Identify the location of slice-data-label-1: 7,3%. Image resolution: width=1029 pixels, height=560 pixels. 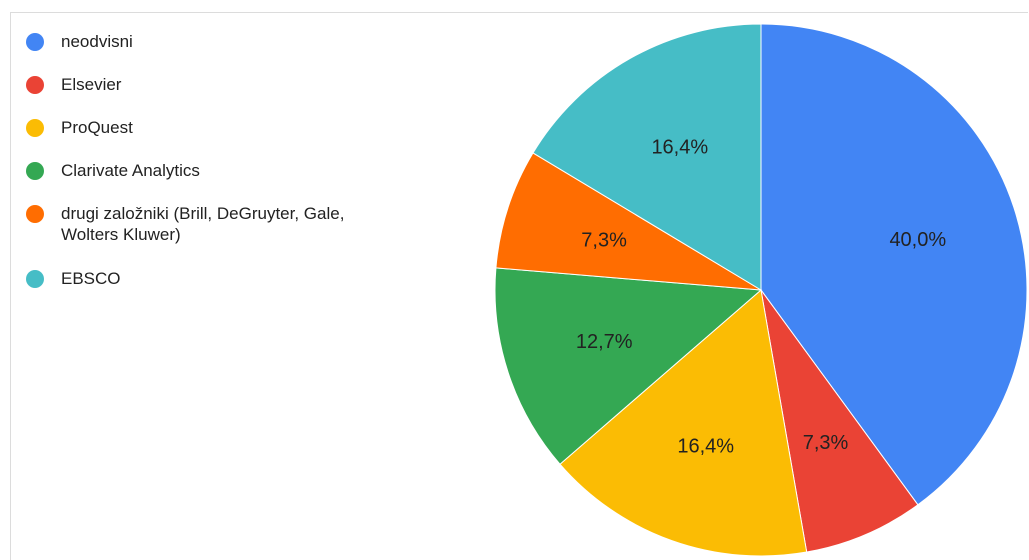
(826, 443).